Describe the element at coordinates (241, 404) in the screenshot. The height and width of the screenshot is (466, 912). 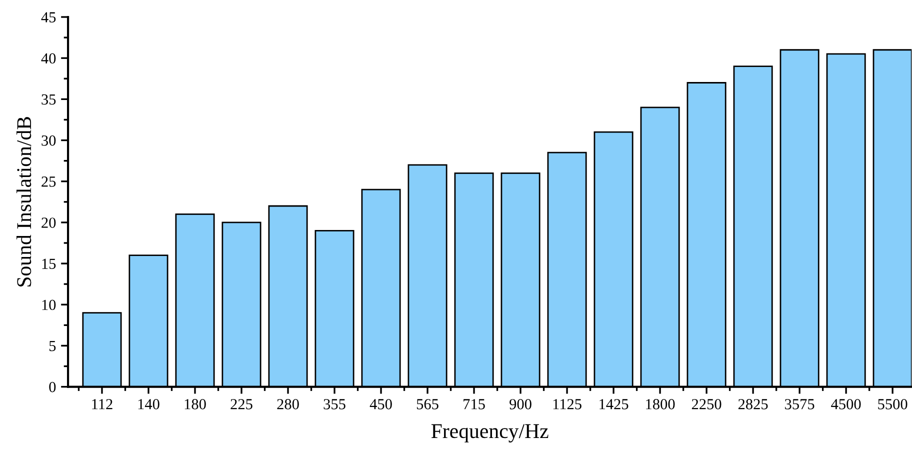
I see `x-tick-label: 225` at that location.